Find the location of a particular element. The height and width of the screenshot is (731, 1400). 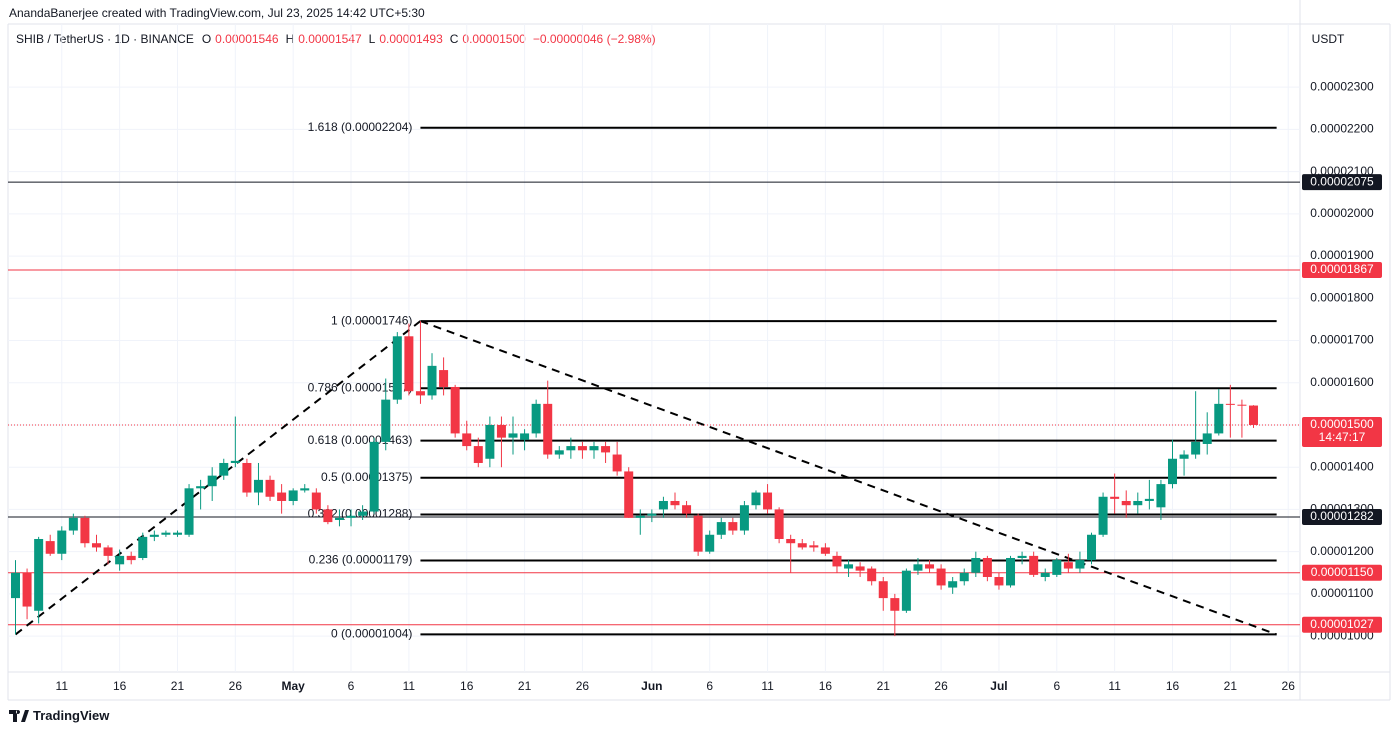

brand-name: TradingView is located at coordinates (71, 715).